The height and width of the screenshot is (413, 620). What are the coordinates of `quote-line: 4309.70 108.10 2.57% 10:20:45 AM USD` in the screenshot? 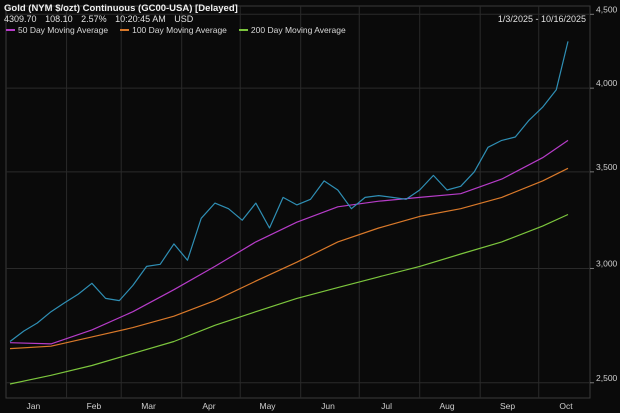 It's located at (101, 19).